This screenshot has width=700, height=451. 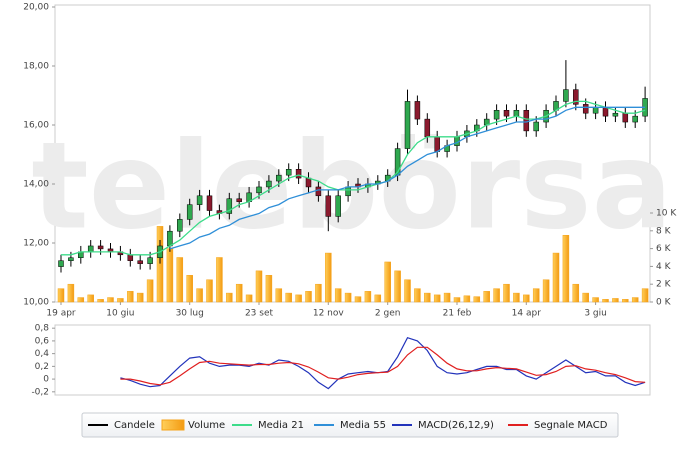 I want to click on x-tick-label: 23 set, so click(x=259, y=314).